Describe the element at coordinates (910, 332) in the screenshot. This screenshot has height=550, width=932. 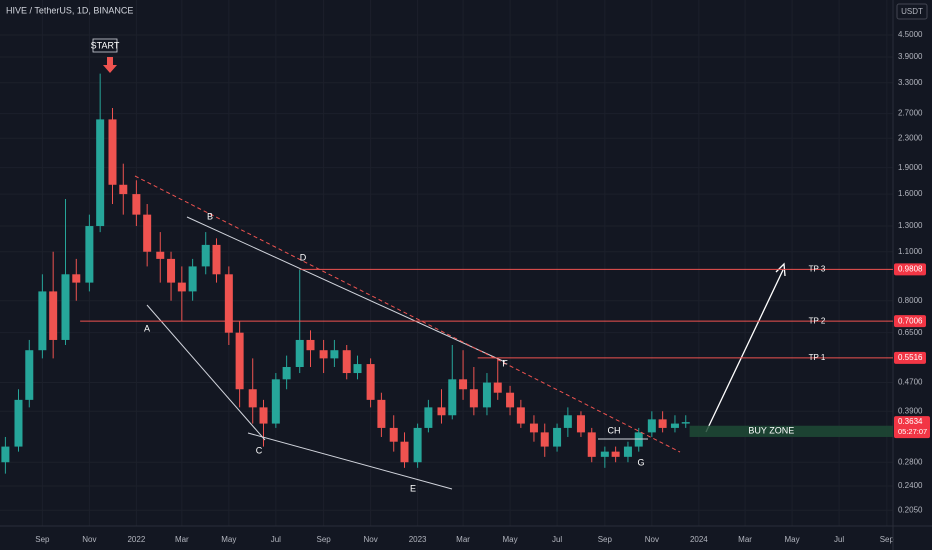
I see `y-tick-label: 0.6500` at that location.